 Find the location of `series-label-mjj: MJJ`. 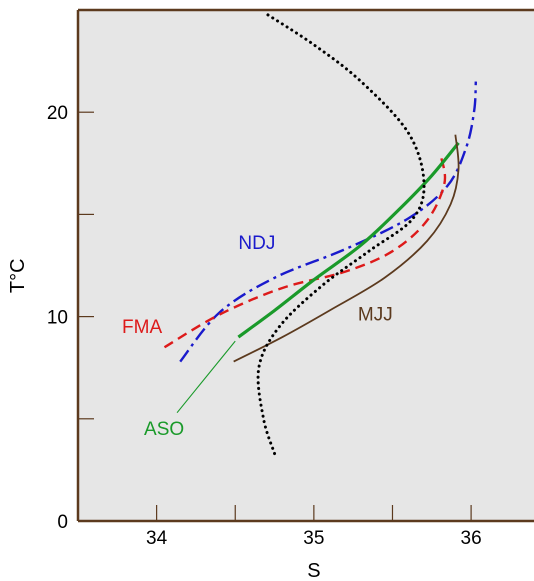

series-label-mjj: MJJ is located at coordinates (375, 315).